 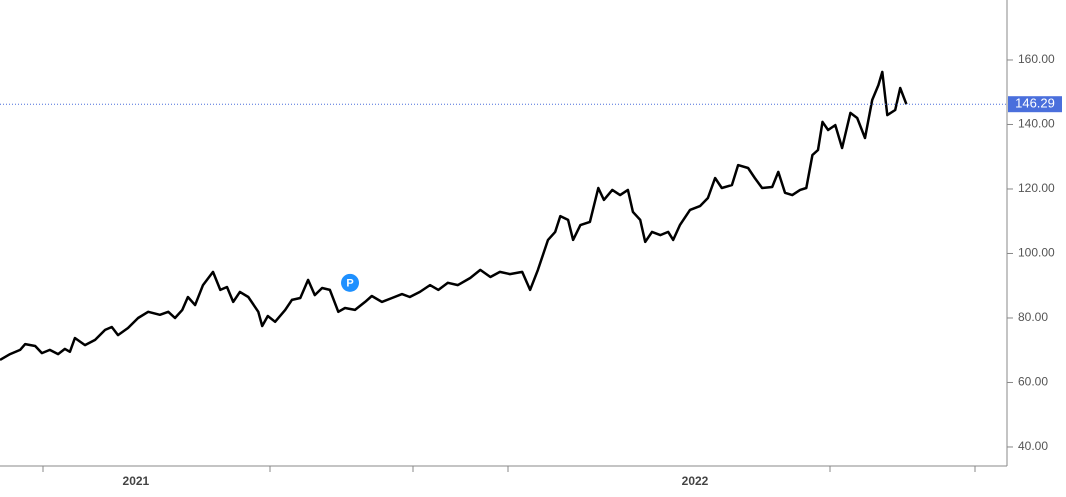 I want to click on y-tick-label: 160.00, so click(x=1036, y=59).